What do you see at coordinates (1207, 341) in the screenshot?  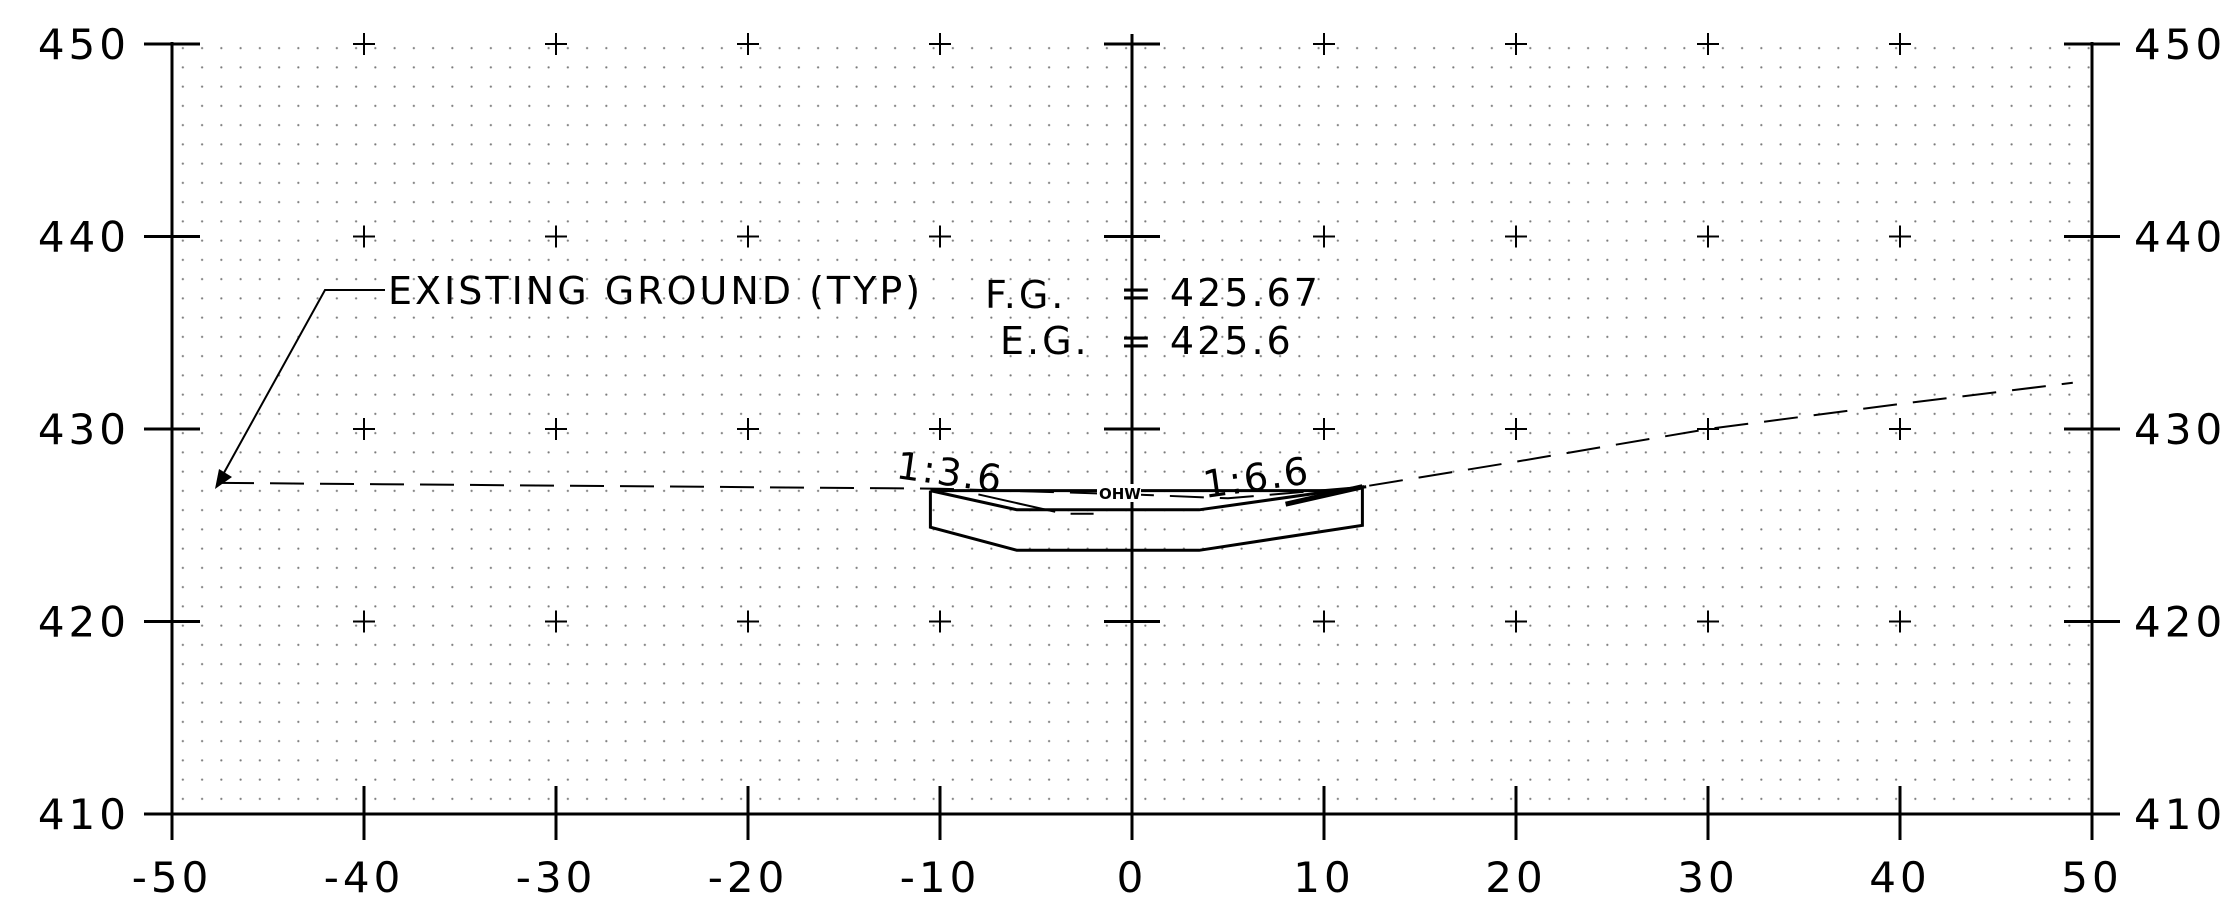 I see `eg-value: = 425.6` at bounding box center [1207, 341].